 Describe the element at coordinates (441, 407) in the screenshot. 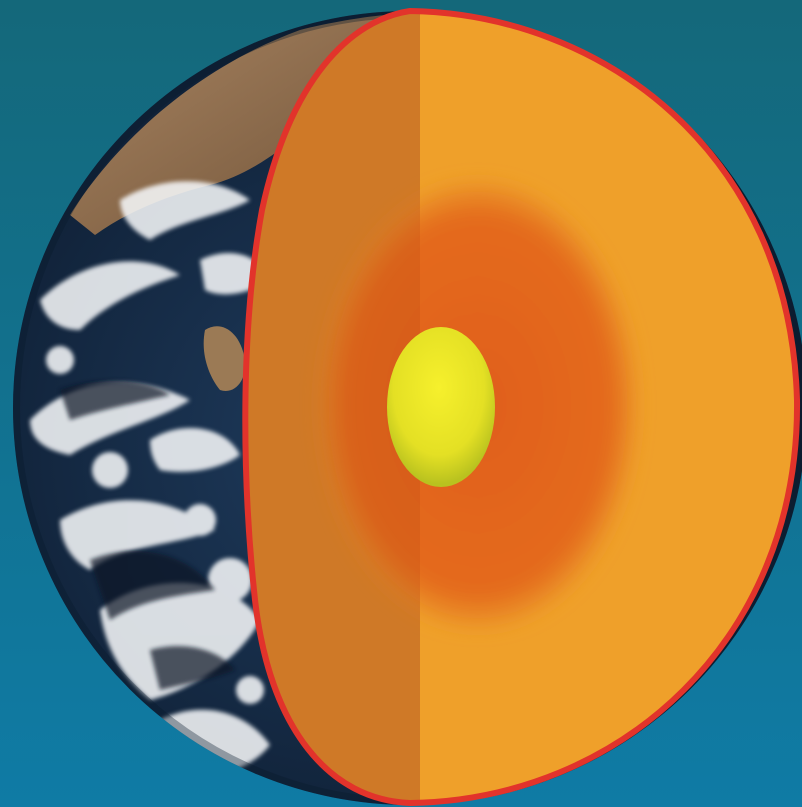

I see `inner-core-layer` at that location.